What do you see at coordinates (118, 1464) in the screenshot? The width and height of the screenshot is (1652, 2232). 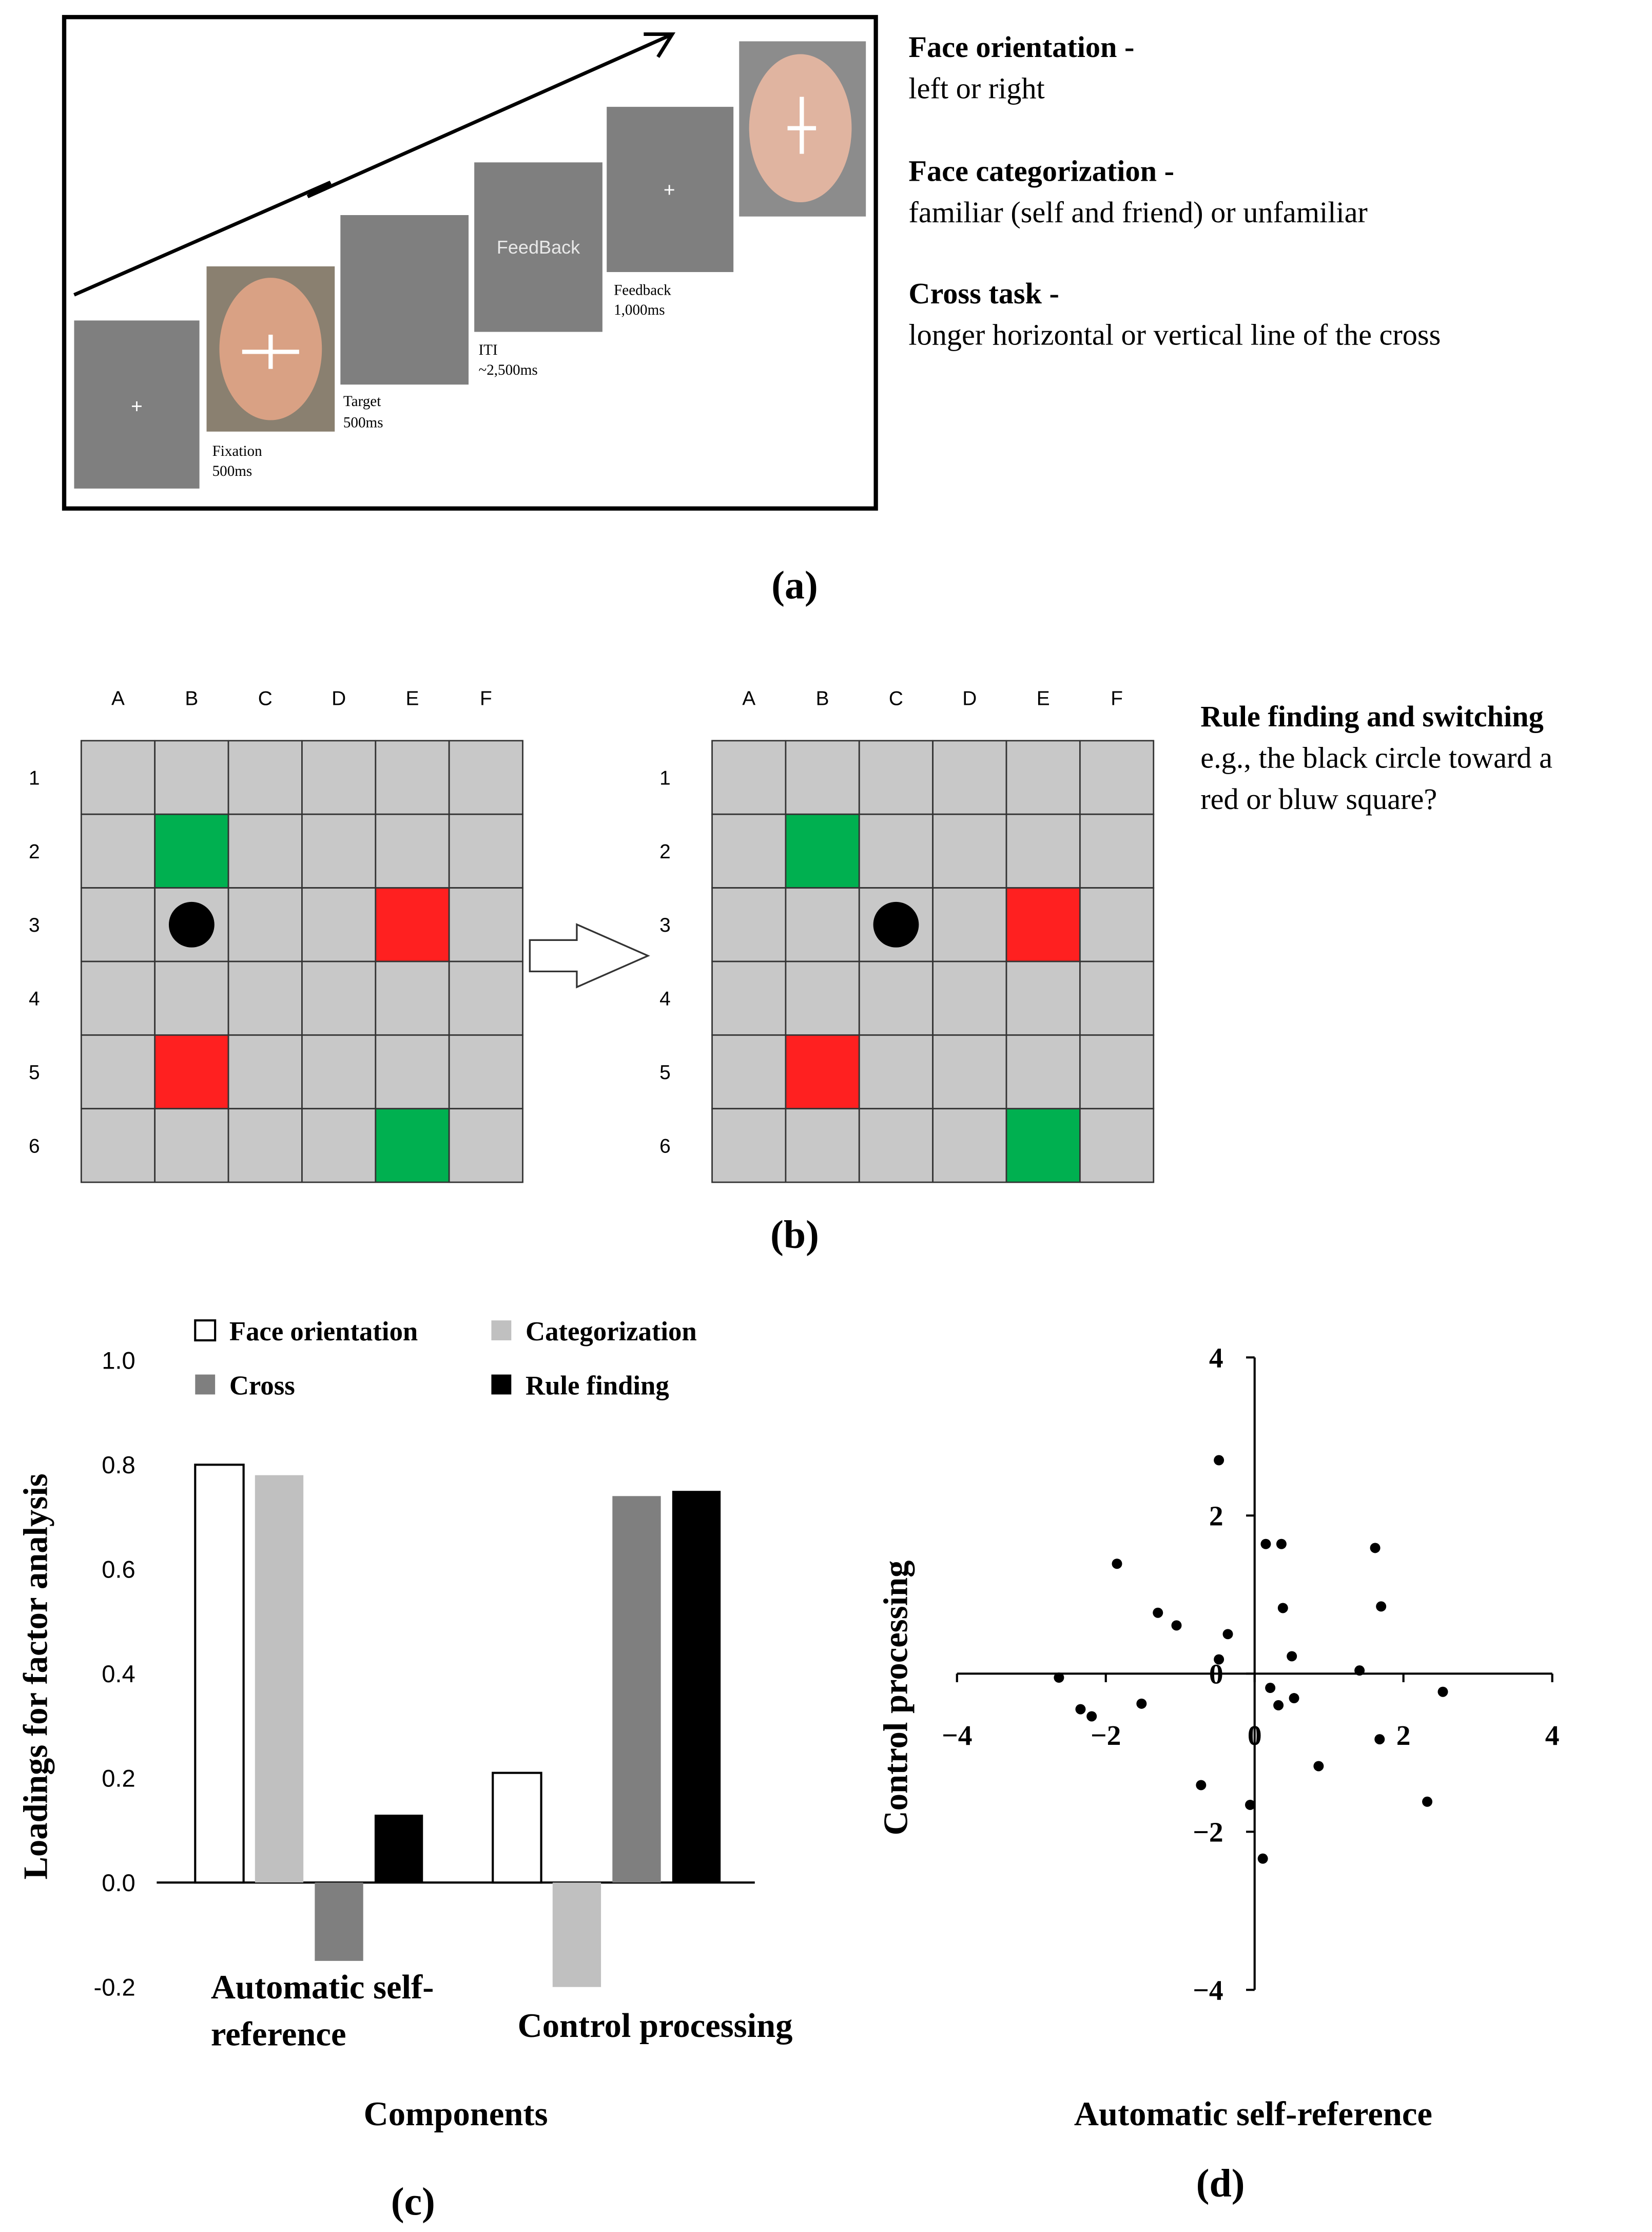 I see `y-tick-label: 0.8` at bounding box center [118, 1464].